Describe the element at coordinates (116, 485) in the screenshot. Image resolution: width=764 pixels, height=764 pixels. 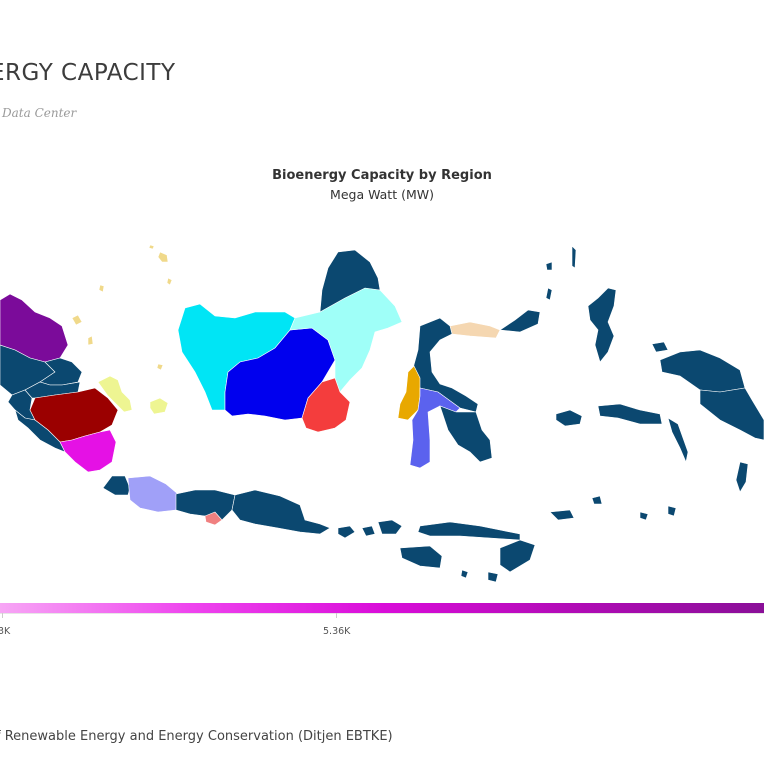
I see `region-banten` at that location.